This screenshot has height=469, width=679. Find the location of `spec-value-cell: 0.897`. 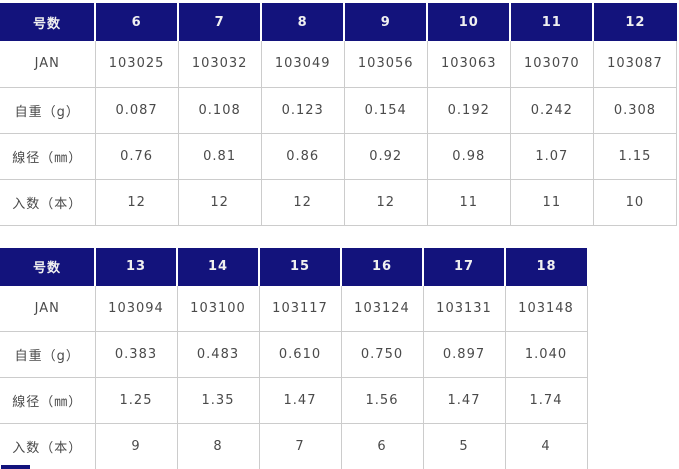

spec-value-cell: 0.897 is located at coordinates (464, 354).